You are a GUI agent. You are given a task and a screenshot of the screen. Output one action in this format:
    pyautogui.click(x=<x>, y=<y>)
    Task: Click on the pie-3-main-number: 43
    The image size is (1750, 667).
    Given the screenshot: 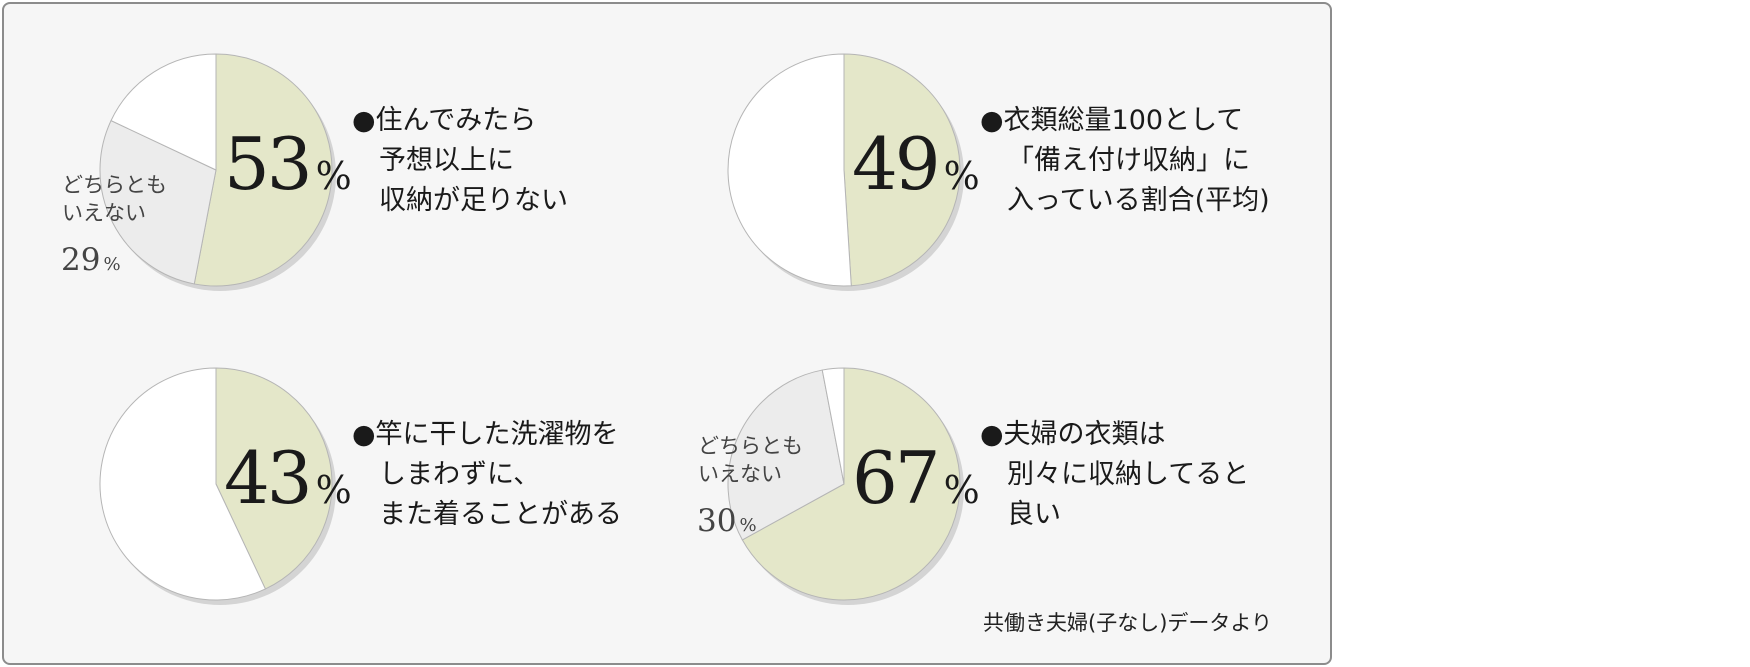 What is the action you would take?
    pyautogui.click(x=268, y=478)
    